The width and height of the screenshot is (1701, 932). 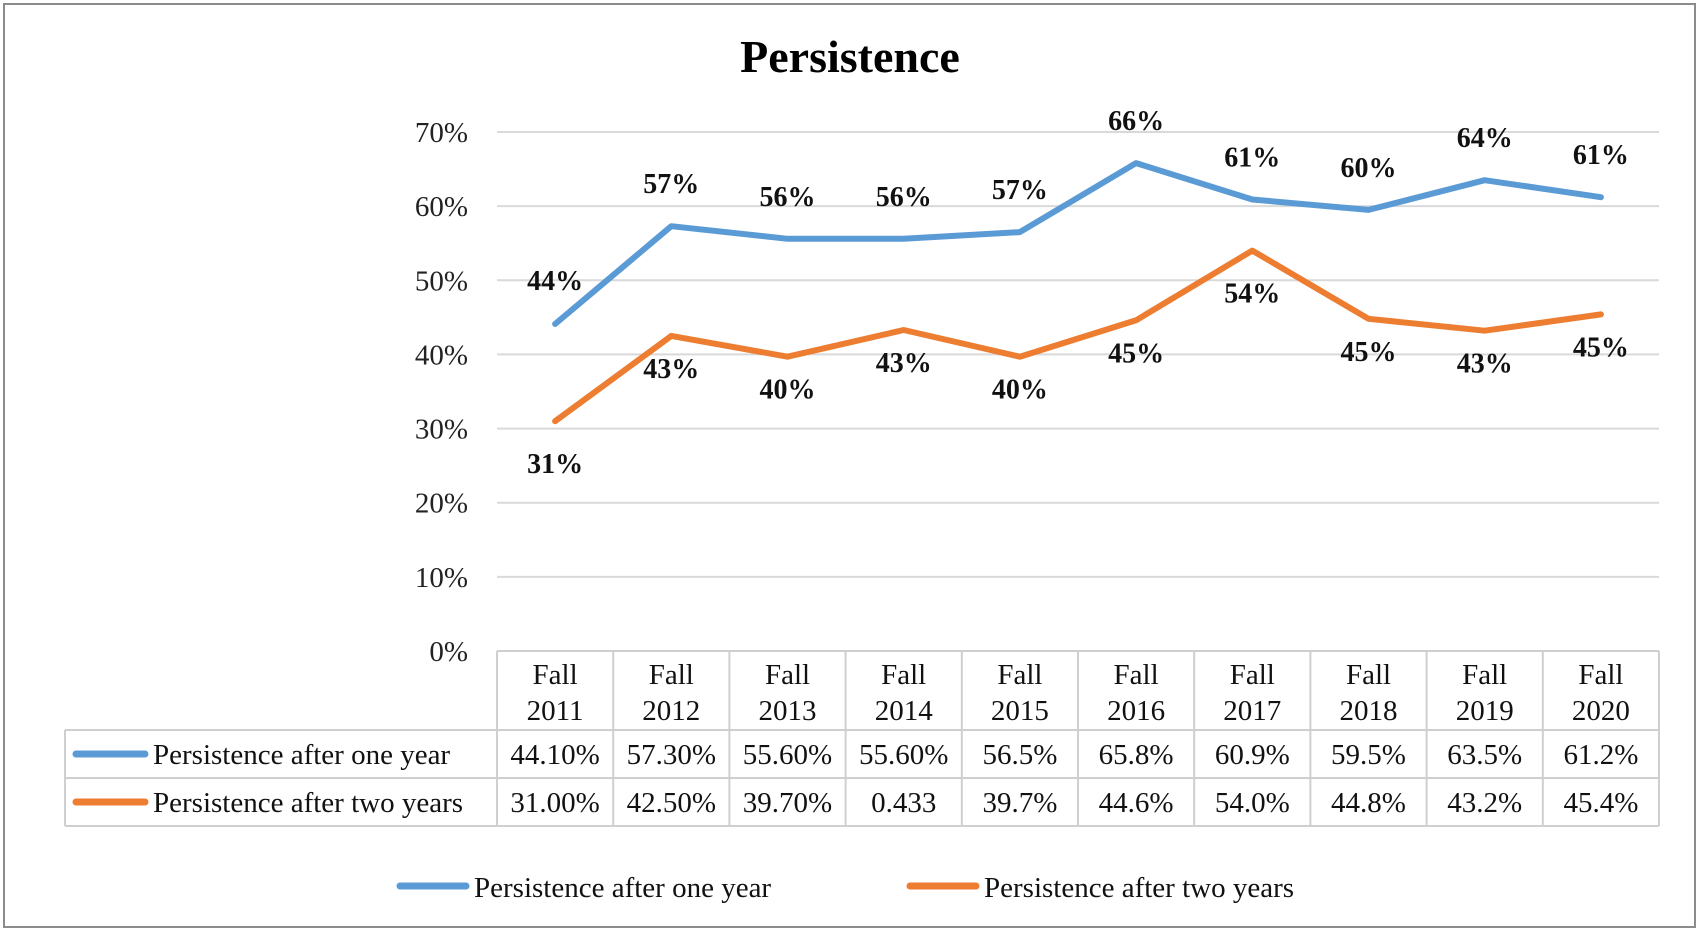 What do you see at coordinates (554, 755) in the screenshot?
I see `table-cell: 44.10%` at bounding box center [554, 755].